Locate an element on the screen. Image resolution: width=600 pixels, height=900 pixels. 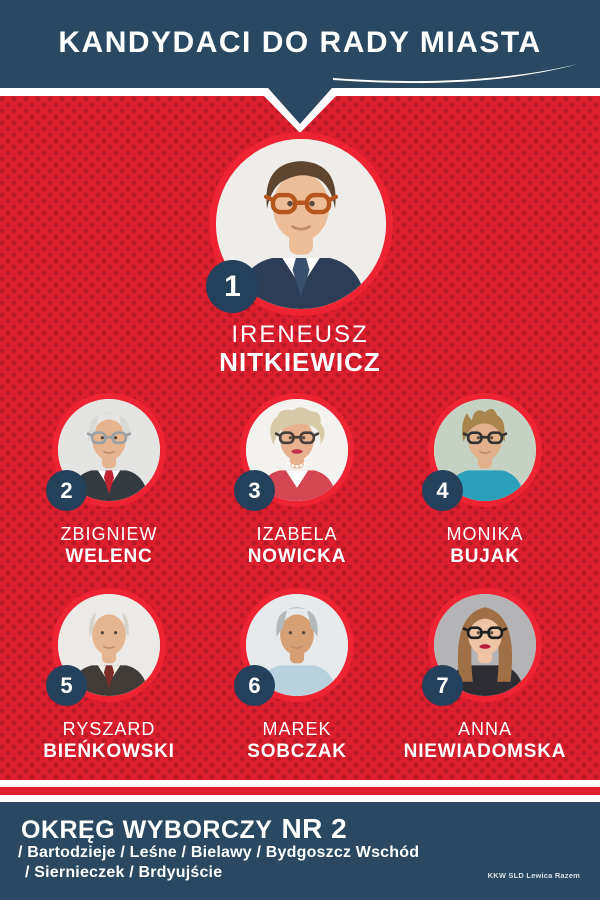
candidate-first-name: ZBIGNIEW is located at coordinates (109, 534).